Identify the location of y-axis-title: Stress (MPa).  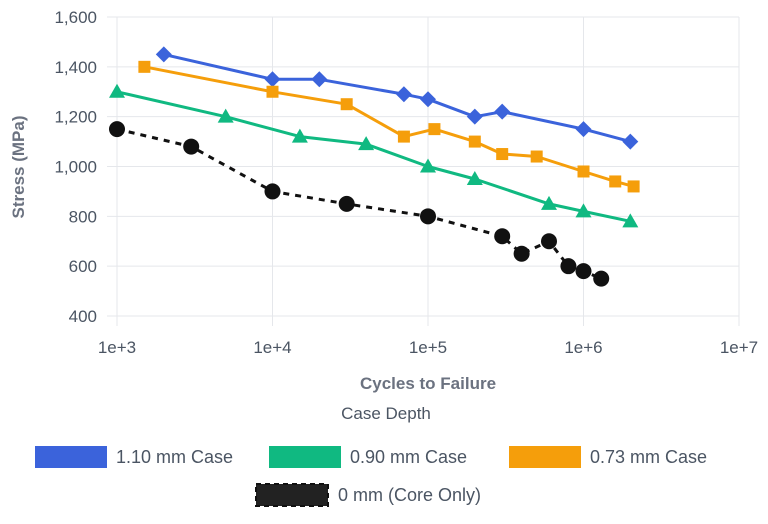
(18, 167).